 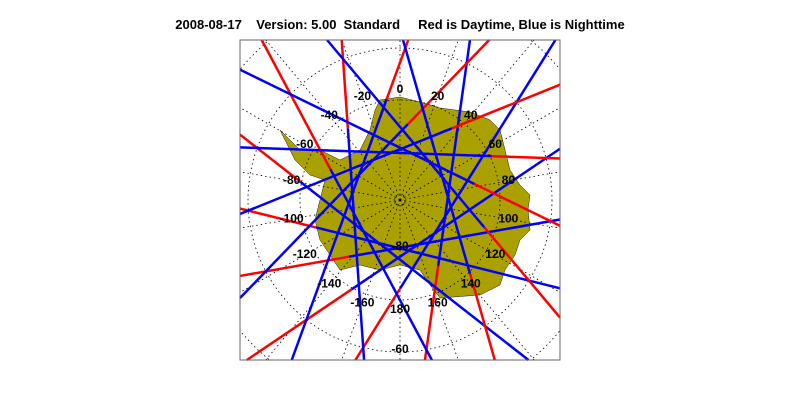 I want to click on pole-marker, so click(x=400, y=200).